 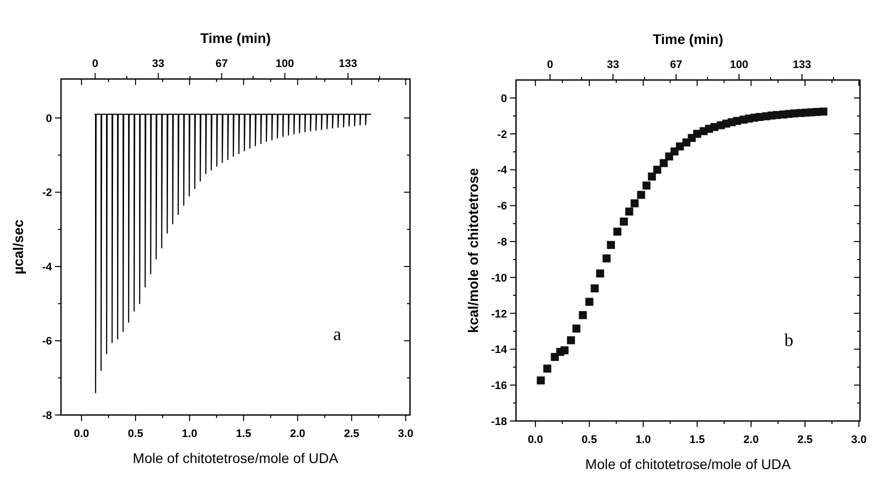 I want to click on annotation: a, so click(x=337, y=334).